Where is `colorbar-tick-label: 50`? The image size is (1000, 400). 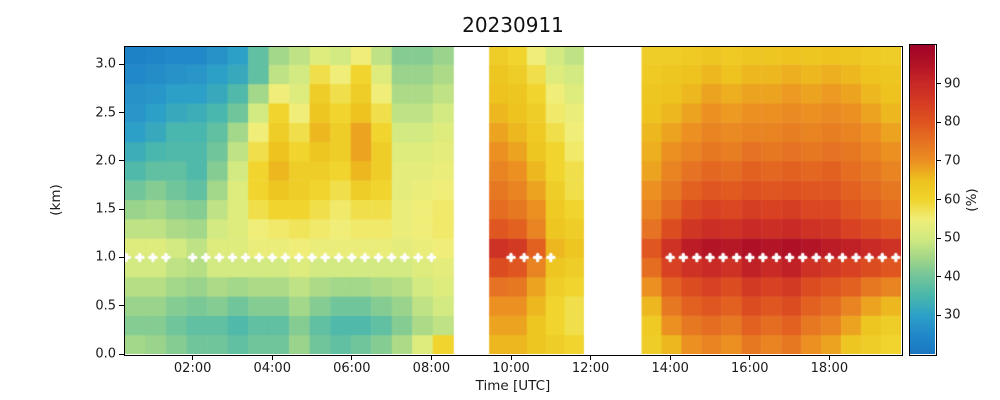
colorbar-tick-label: 50 is located at coordinates (952, 238).